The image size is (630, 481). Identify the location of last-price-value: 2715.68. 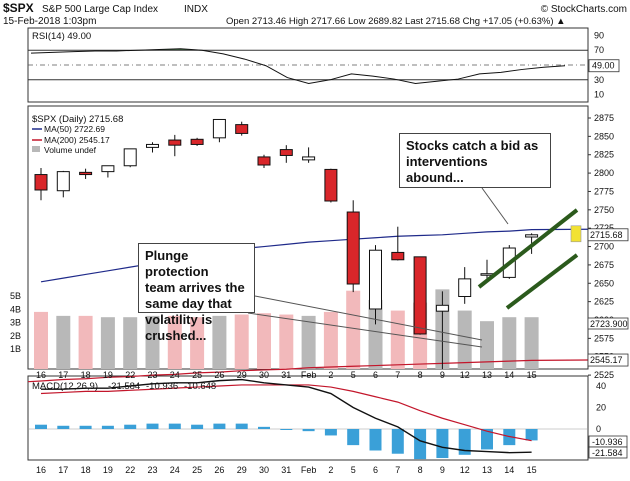
(606, 235).